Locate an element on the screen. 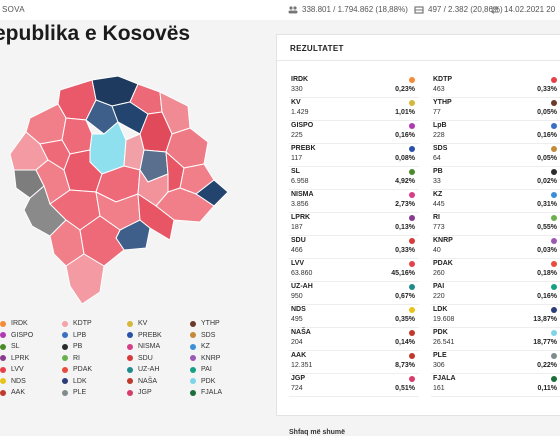 The image size is (560, 436). legend-item: PAI is located at coordinates (201, 369).